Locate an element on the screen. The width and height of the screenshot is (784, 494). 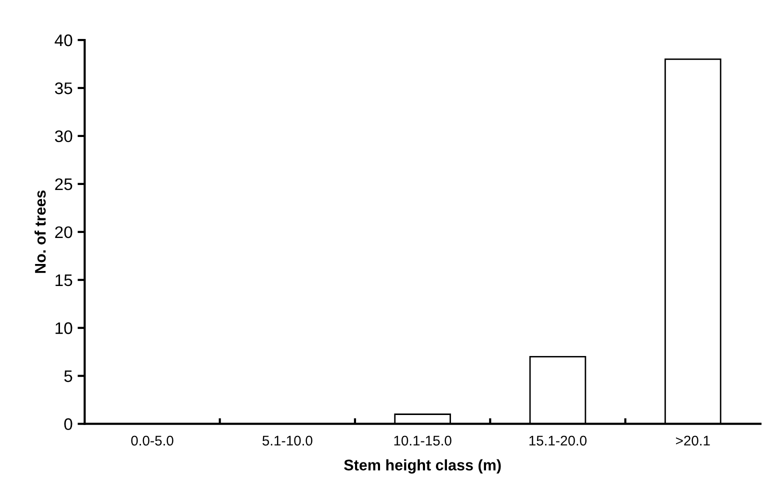
y-tick-label: 25 is located at coordinates (63, 184).